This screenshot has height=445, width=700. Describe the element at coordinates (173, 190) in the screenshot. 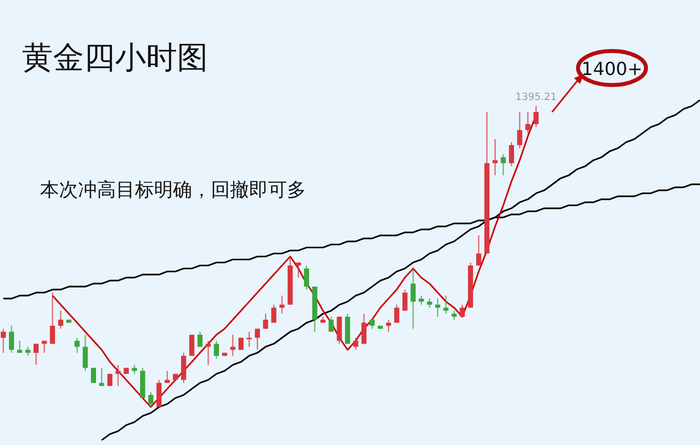

I see `text: 本次冲高目标明确，回撤即可多` at that location.